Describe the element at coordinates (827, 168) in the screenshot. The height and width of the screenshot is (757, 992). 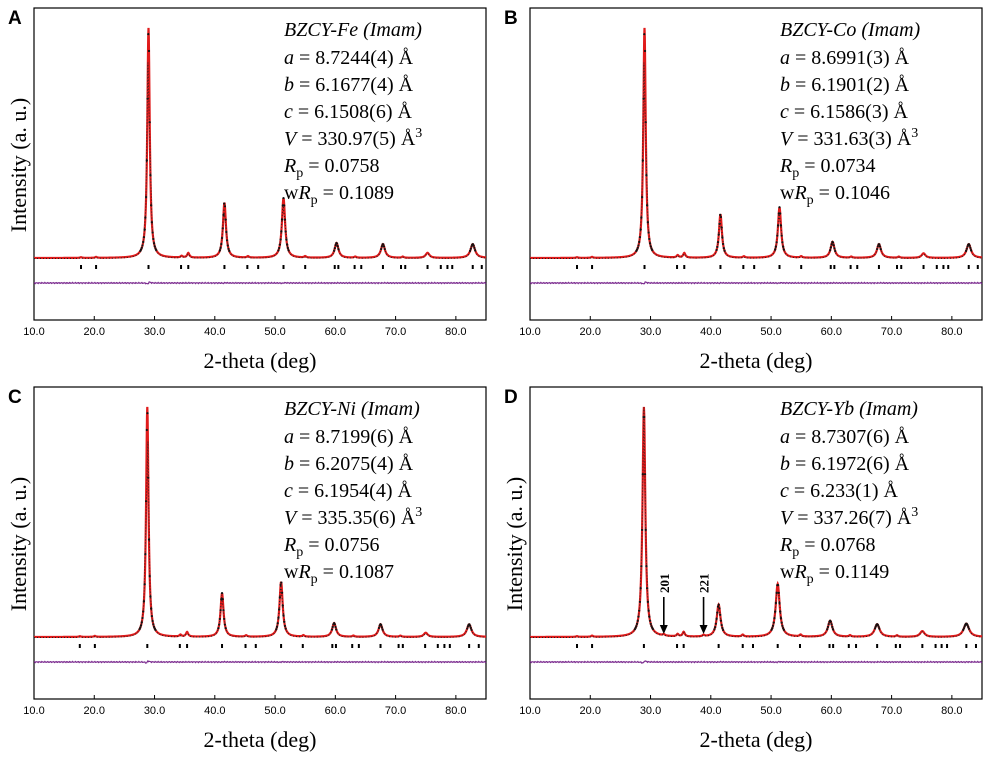
I see `refinement-param-b: Rp = 0.0734` at that location.